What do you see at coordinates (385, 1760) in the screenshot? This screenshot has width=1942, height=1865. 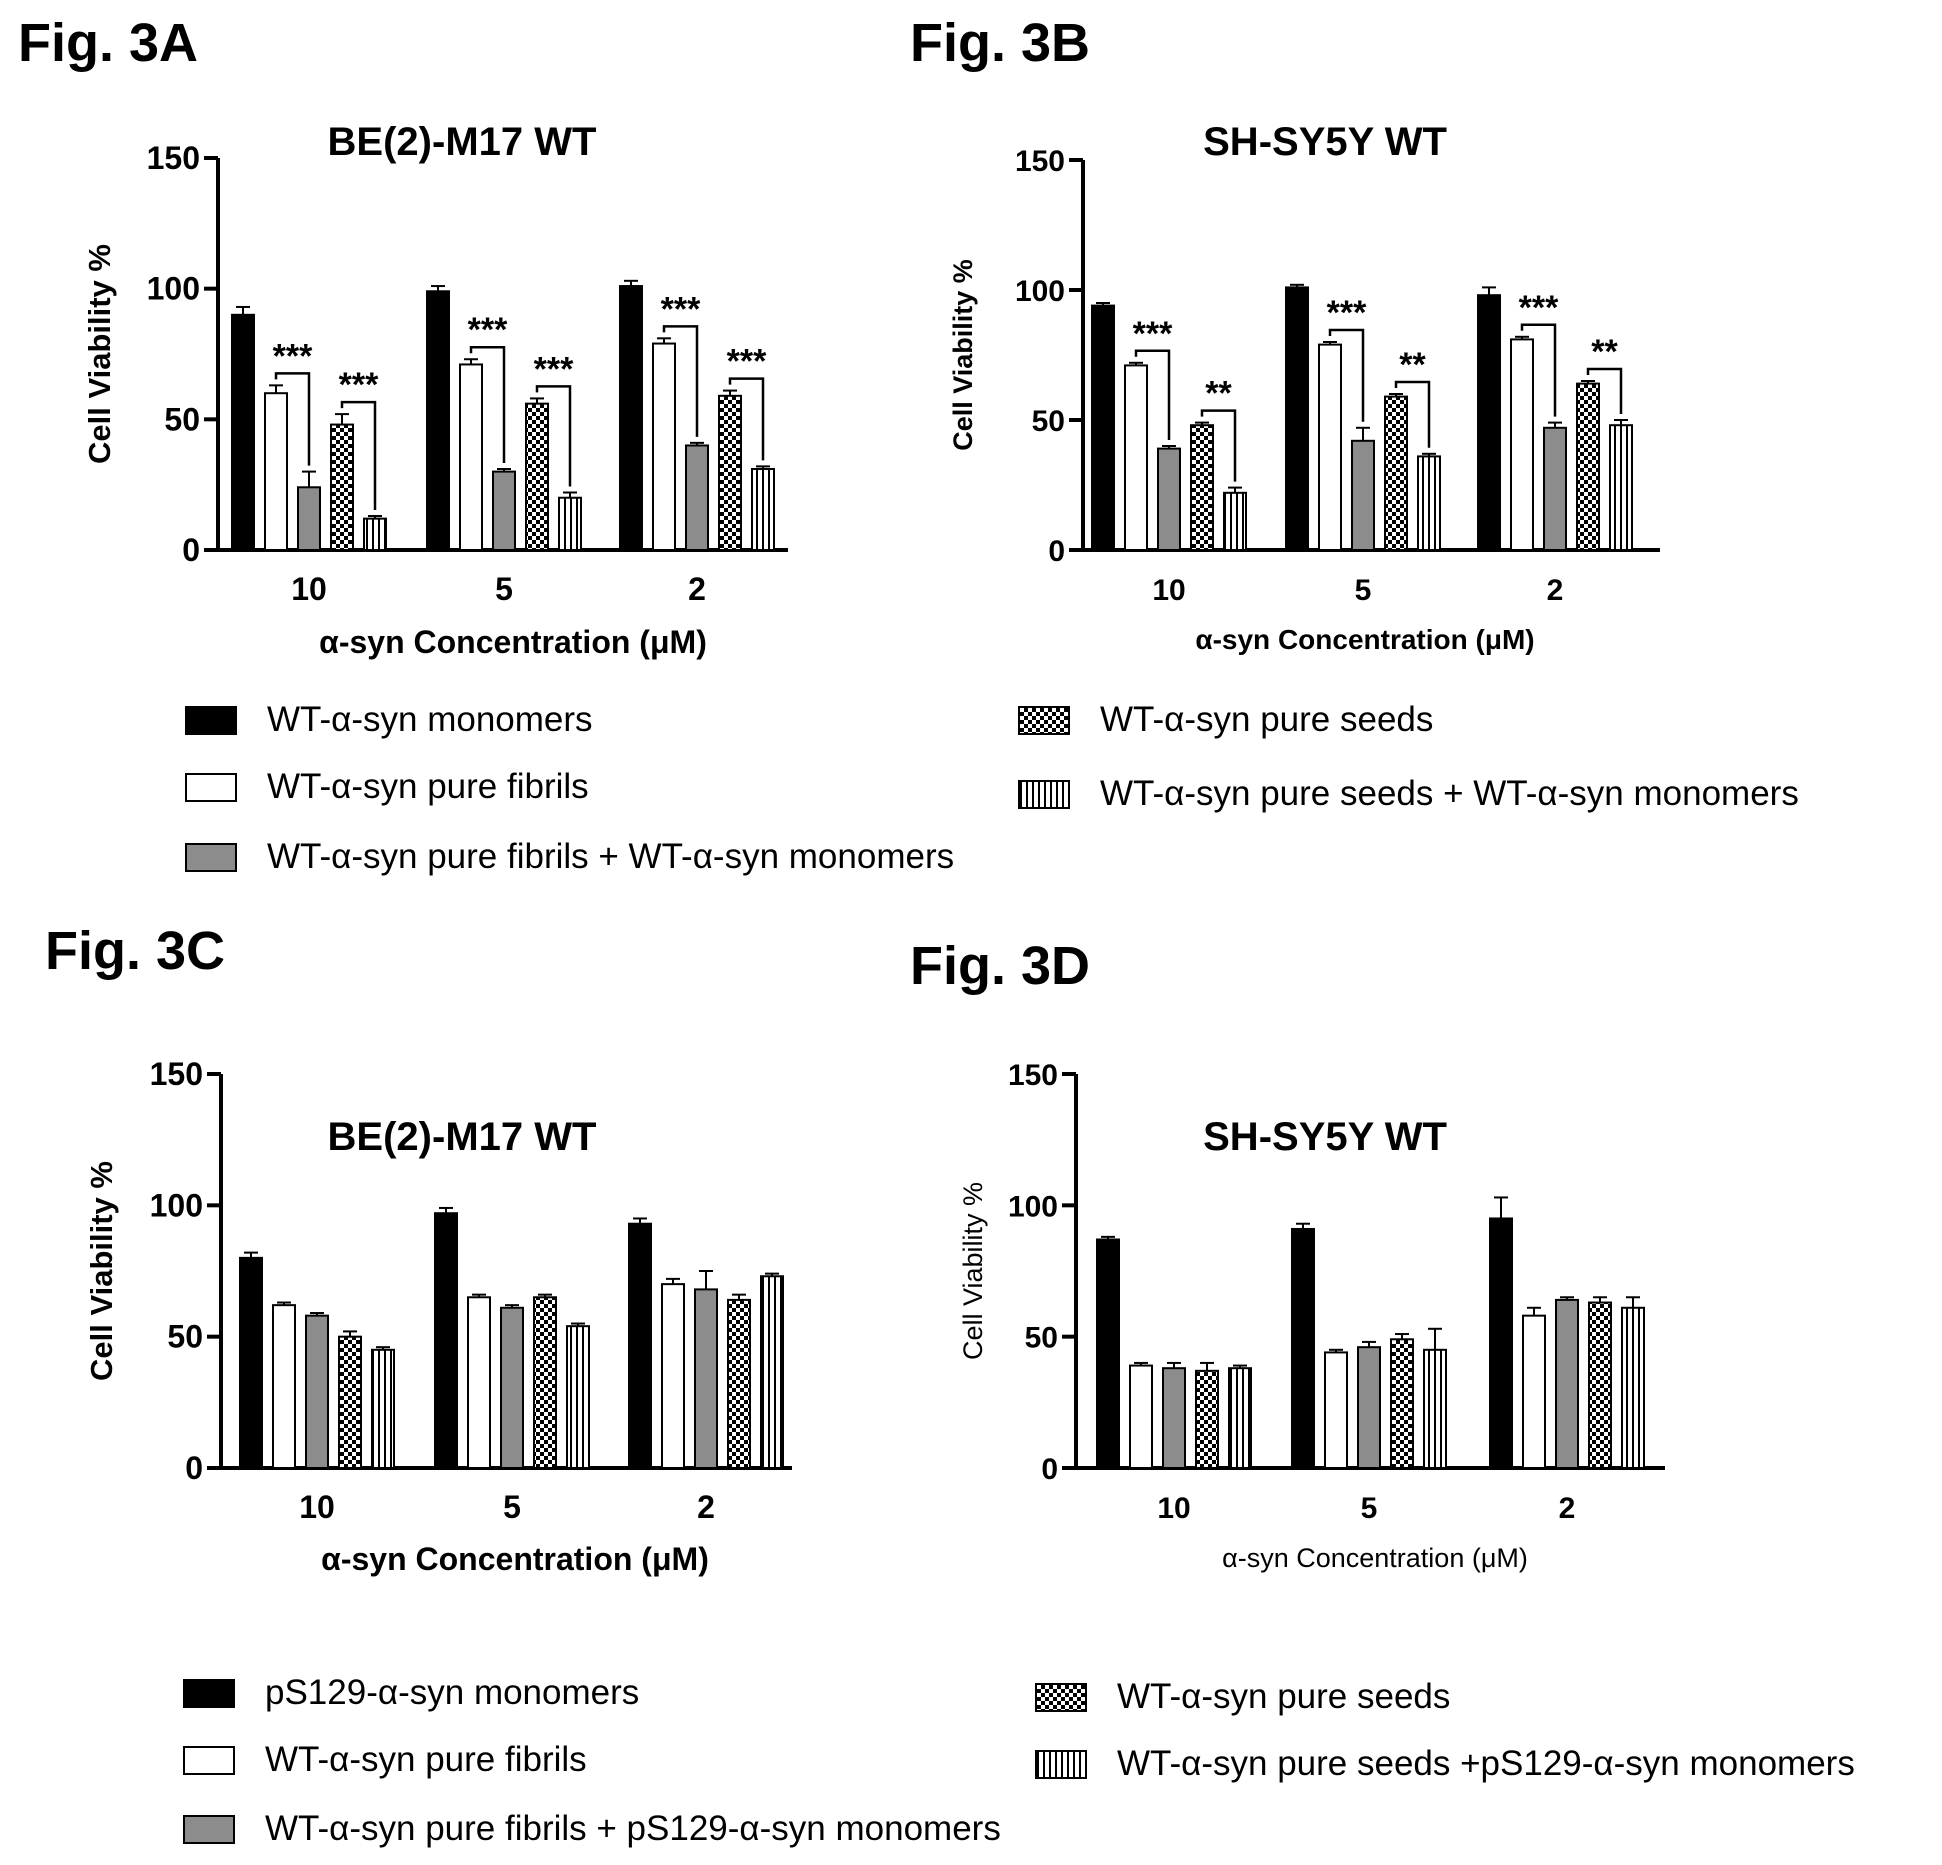 I see `legend-bottom-fibrils: WT-α-syn pure fibrils` at bounding box center [385, 1760].